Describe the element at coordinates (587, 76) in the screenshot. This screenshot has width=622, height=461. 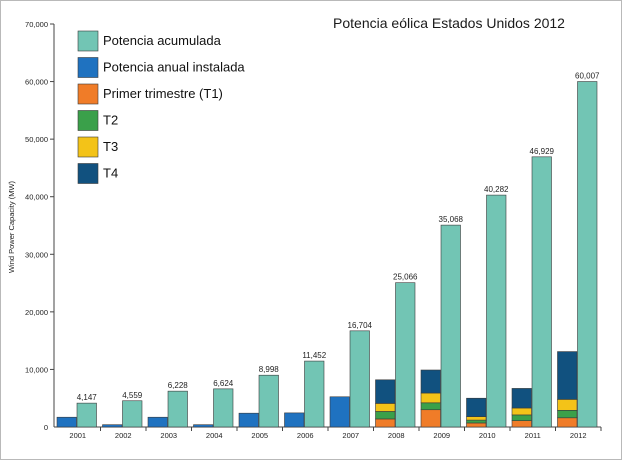
I see `cumulative-data-label: 60,007` at that location.